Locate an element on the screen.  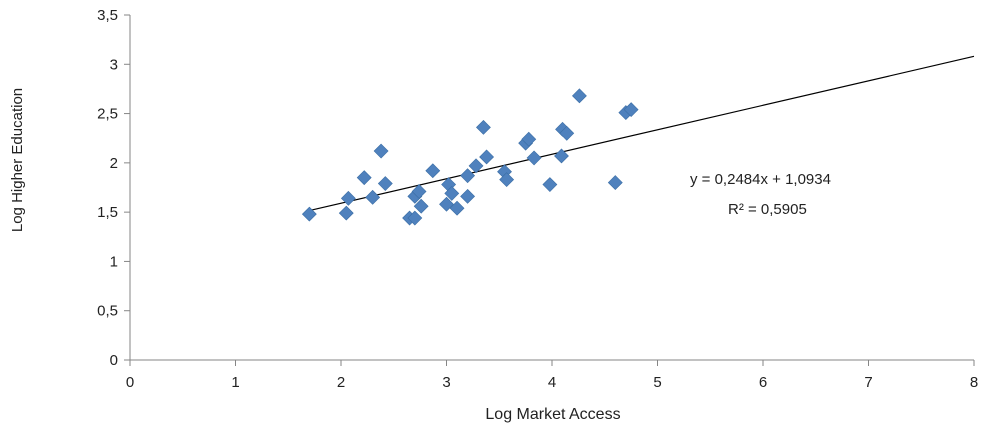
y-axis-ticks: 0 0,5 1 1,5 2 2,5 3 3,5 is located at coordinates (113, 188).